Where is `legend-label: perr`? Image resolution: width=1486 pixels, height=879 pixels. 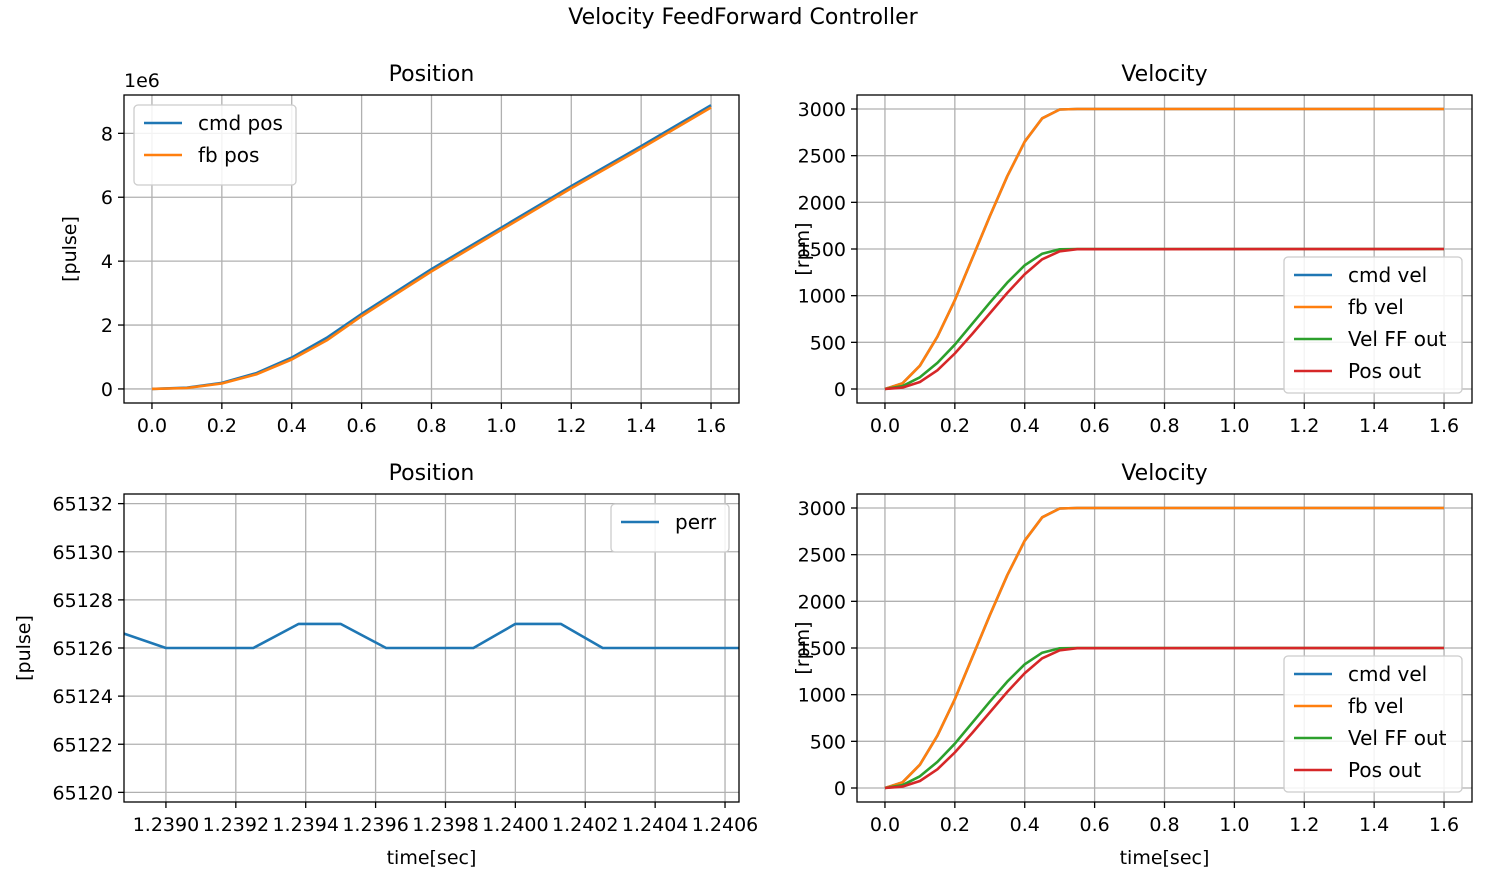
legend-label: perr is located at coordinates (696, 522).